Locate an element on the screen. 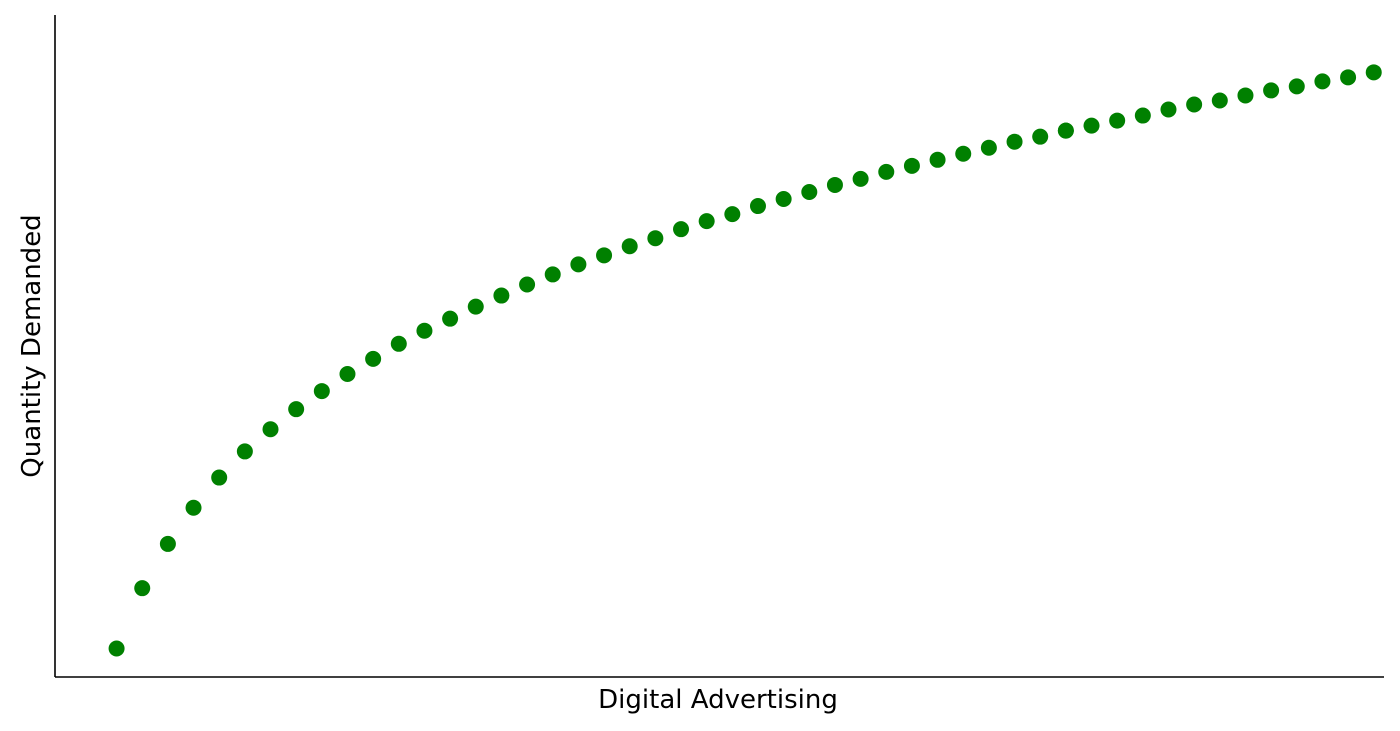  x-axis-label: Digital Advertising is located at coordinates (718, 700).